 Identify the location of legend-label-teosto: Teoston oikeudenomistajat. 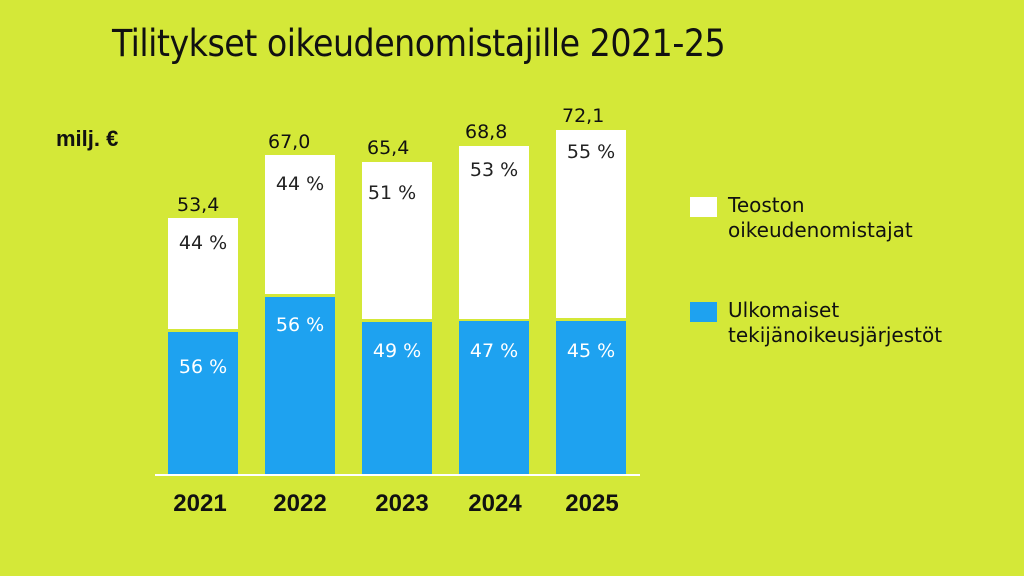
(820, 218).